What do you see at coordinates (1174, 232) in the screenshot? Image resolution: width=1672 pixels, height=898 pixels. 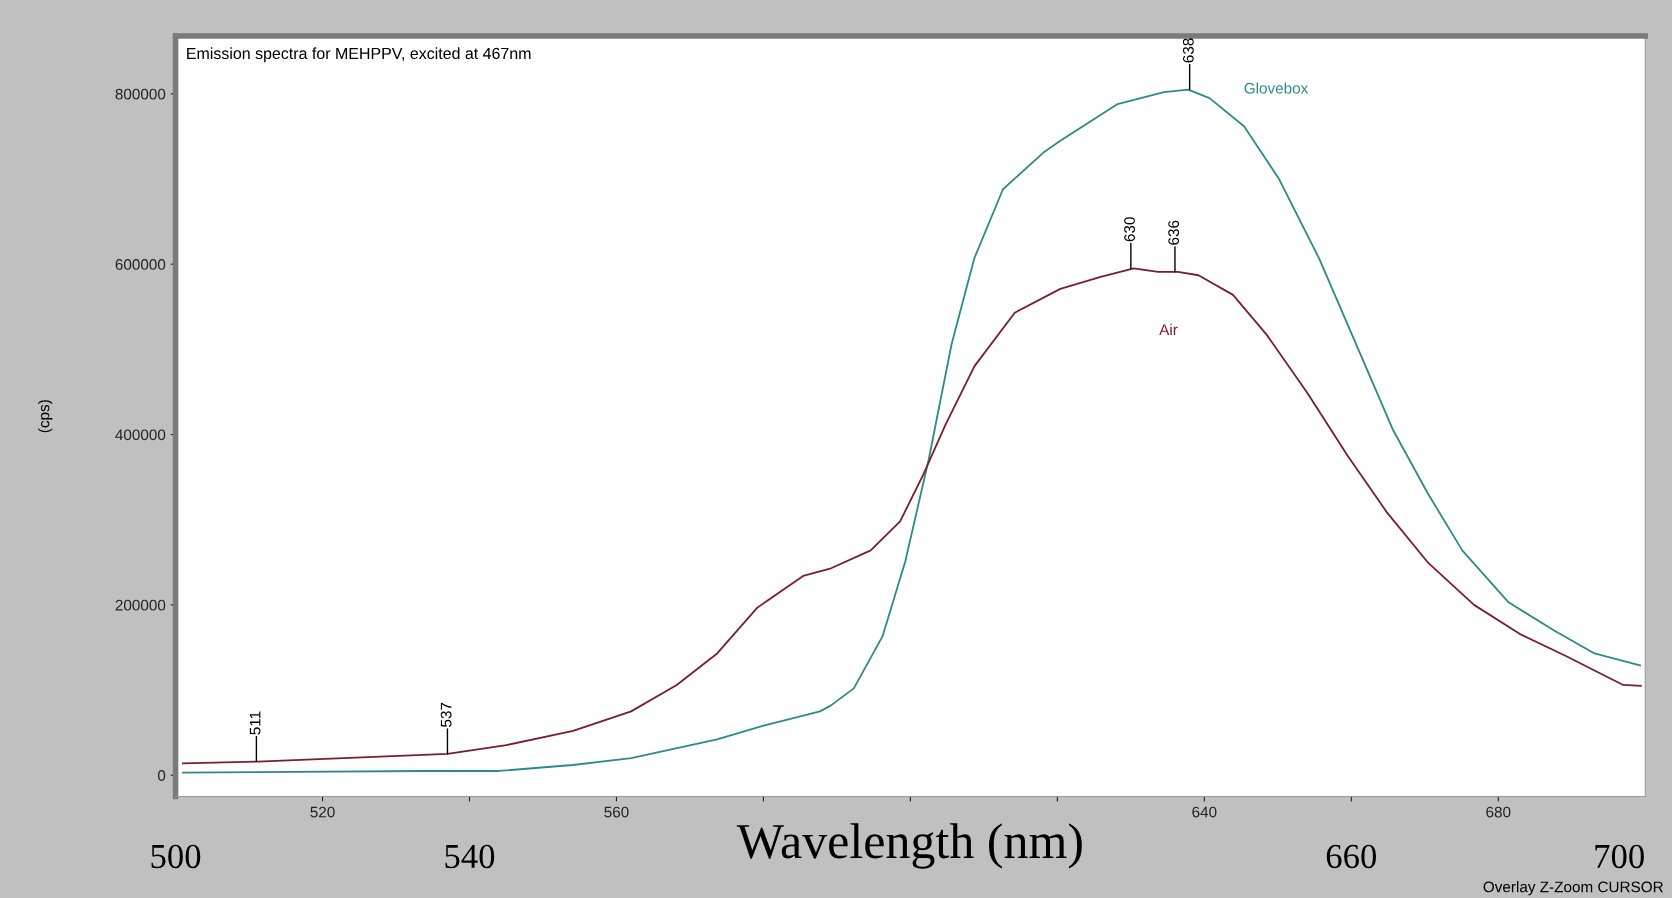 I see `annotation: 636` at bounding box center [1174, 232].